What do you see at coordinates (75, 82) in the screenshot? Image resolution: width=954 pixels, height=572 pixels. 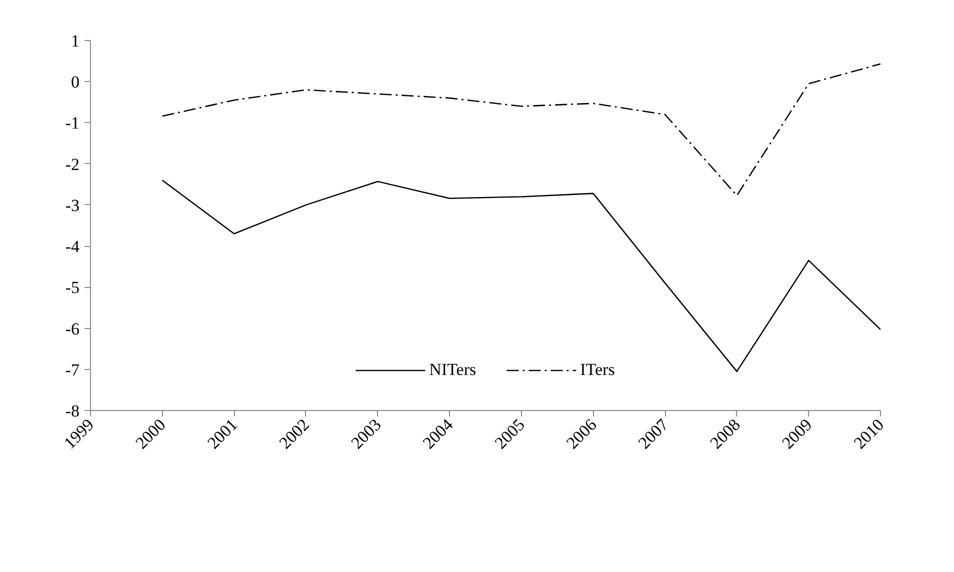 I see `y-tick-label: 0` at bounding box center [75, 82].